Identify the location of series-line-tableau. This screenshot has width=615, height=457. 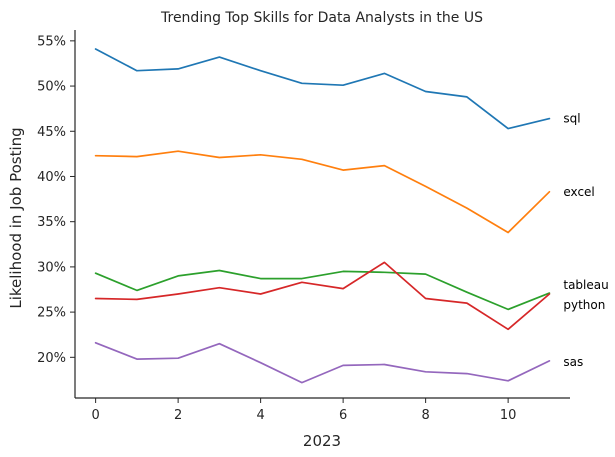
(322, 290).